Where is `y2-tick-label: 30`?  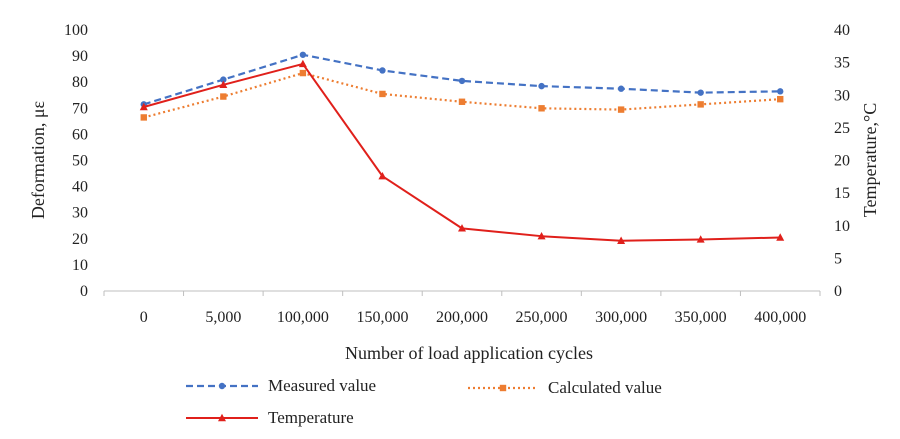
y2-tick-label: 30 is located at coordinates (842, 95).